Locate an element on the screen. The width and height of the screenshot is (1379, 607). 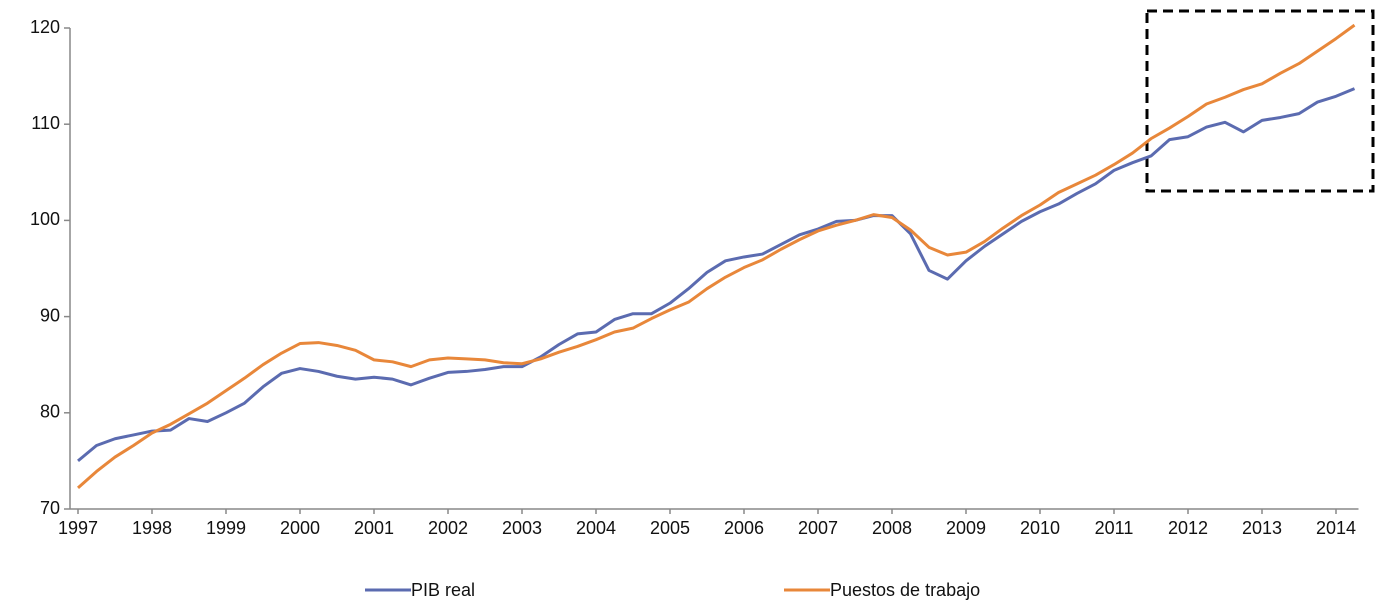
x-tick-label: 2001 is located at coordinates (374, 528).